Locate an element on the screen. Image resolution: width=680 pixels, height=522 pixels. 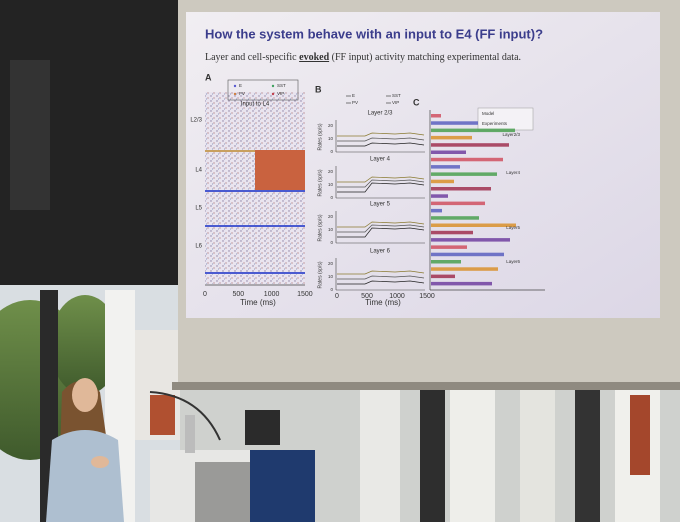
podium-banner is located at coordinates (282, 486).